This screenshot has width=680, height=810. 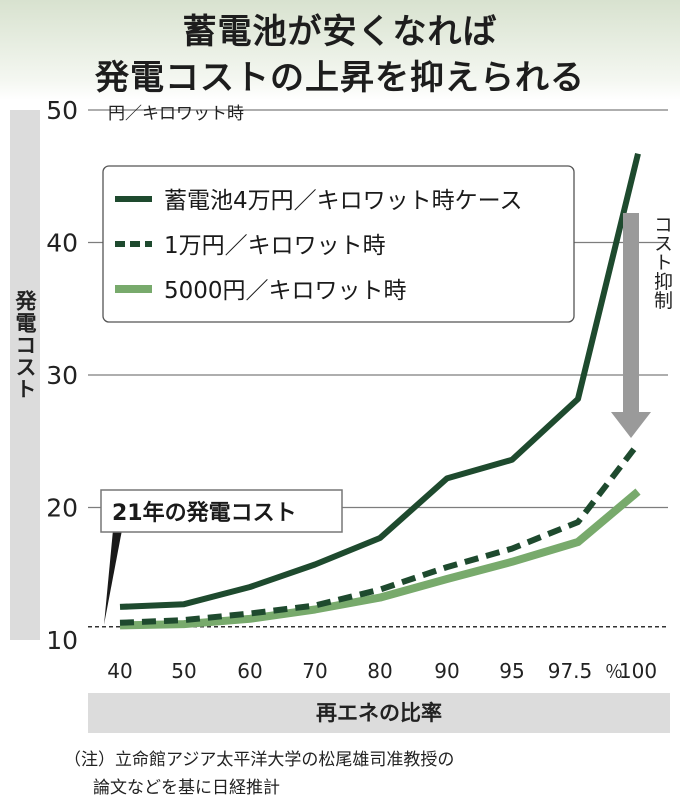 What do you see at coordinates (176, 114) in the screenshot?
I see `y-unit-label: 円／キロワット時` at bounding box center [176, 114].